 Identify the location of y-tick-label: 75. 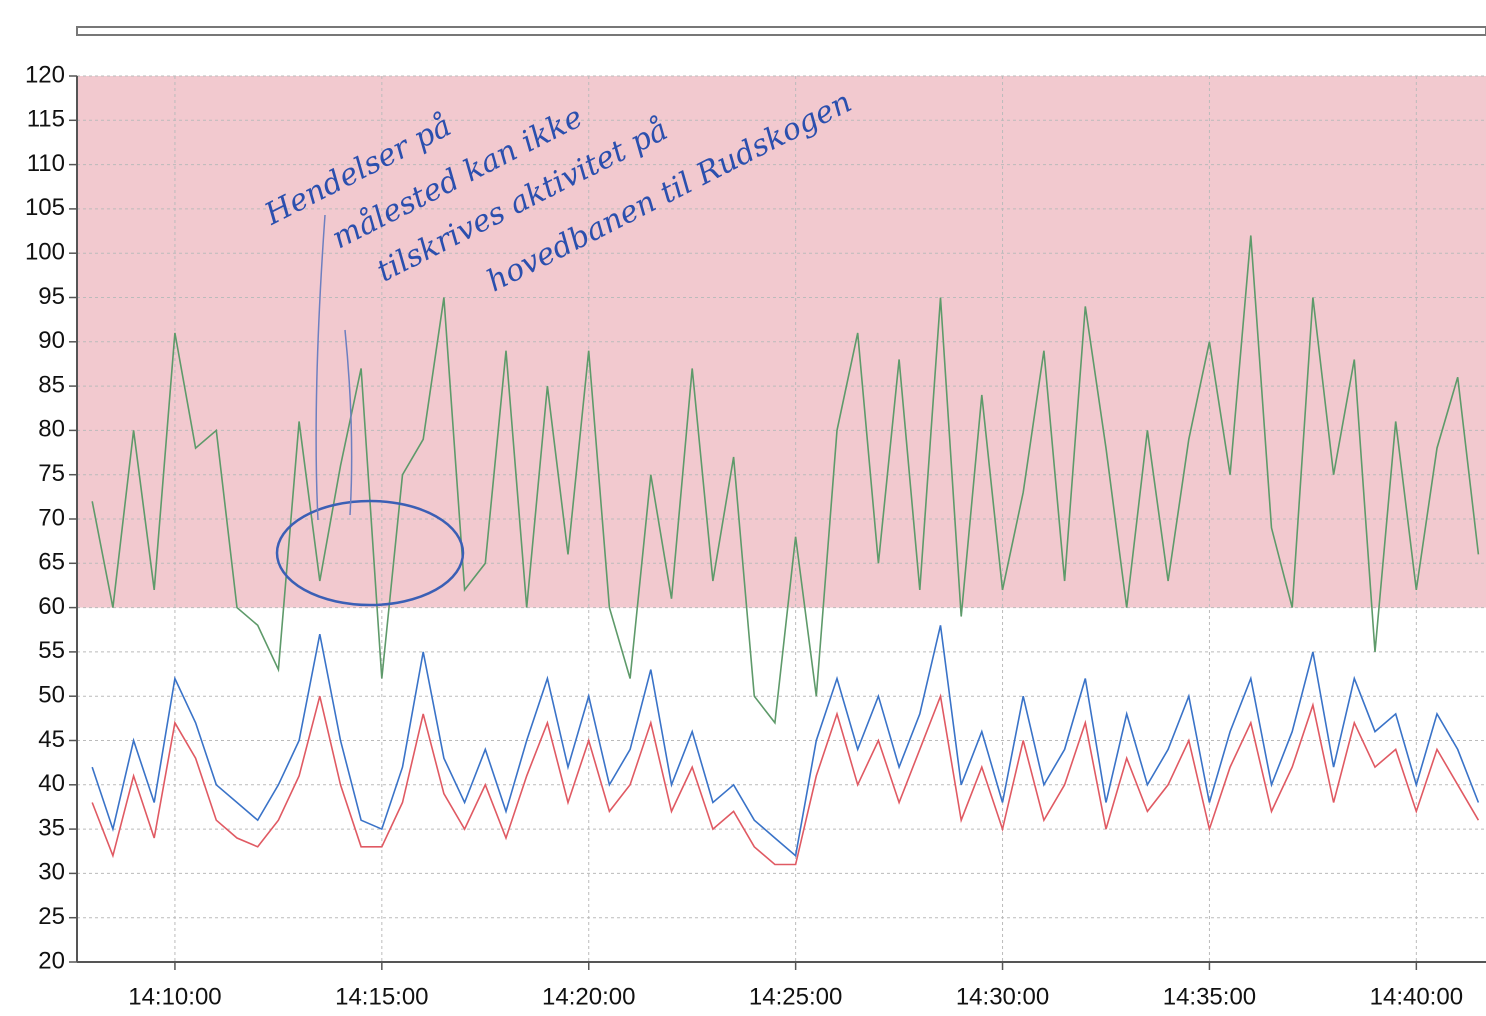
(51, 473).